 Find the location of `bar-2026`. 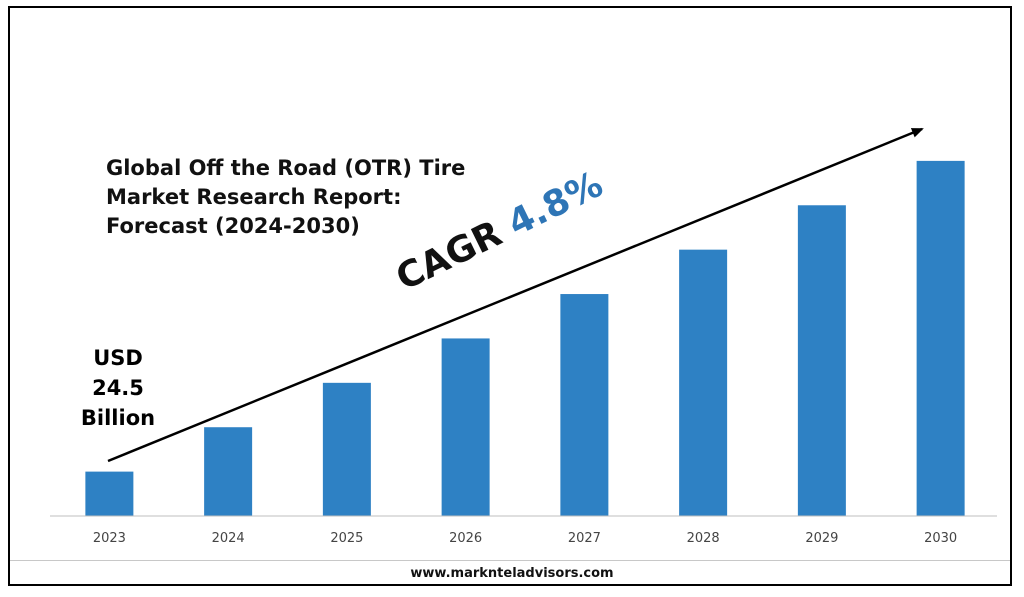

bar-2026 is located at coordinates (465, 427).